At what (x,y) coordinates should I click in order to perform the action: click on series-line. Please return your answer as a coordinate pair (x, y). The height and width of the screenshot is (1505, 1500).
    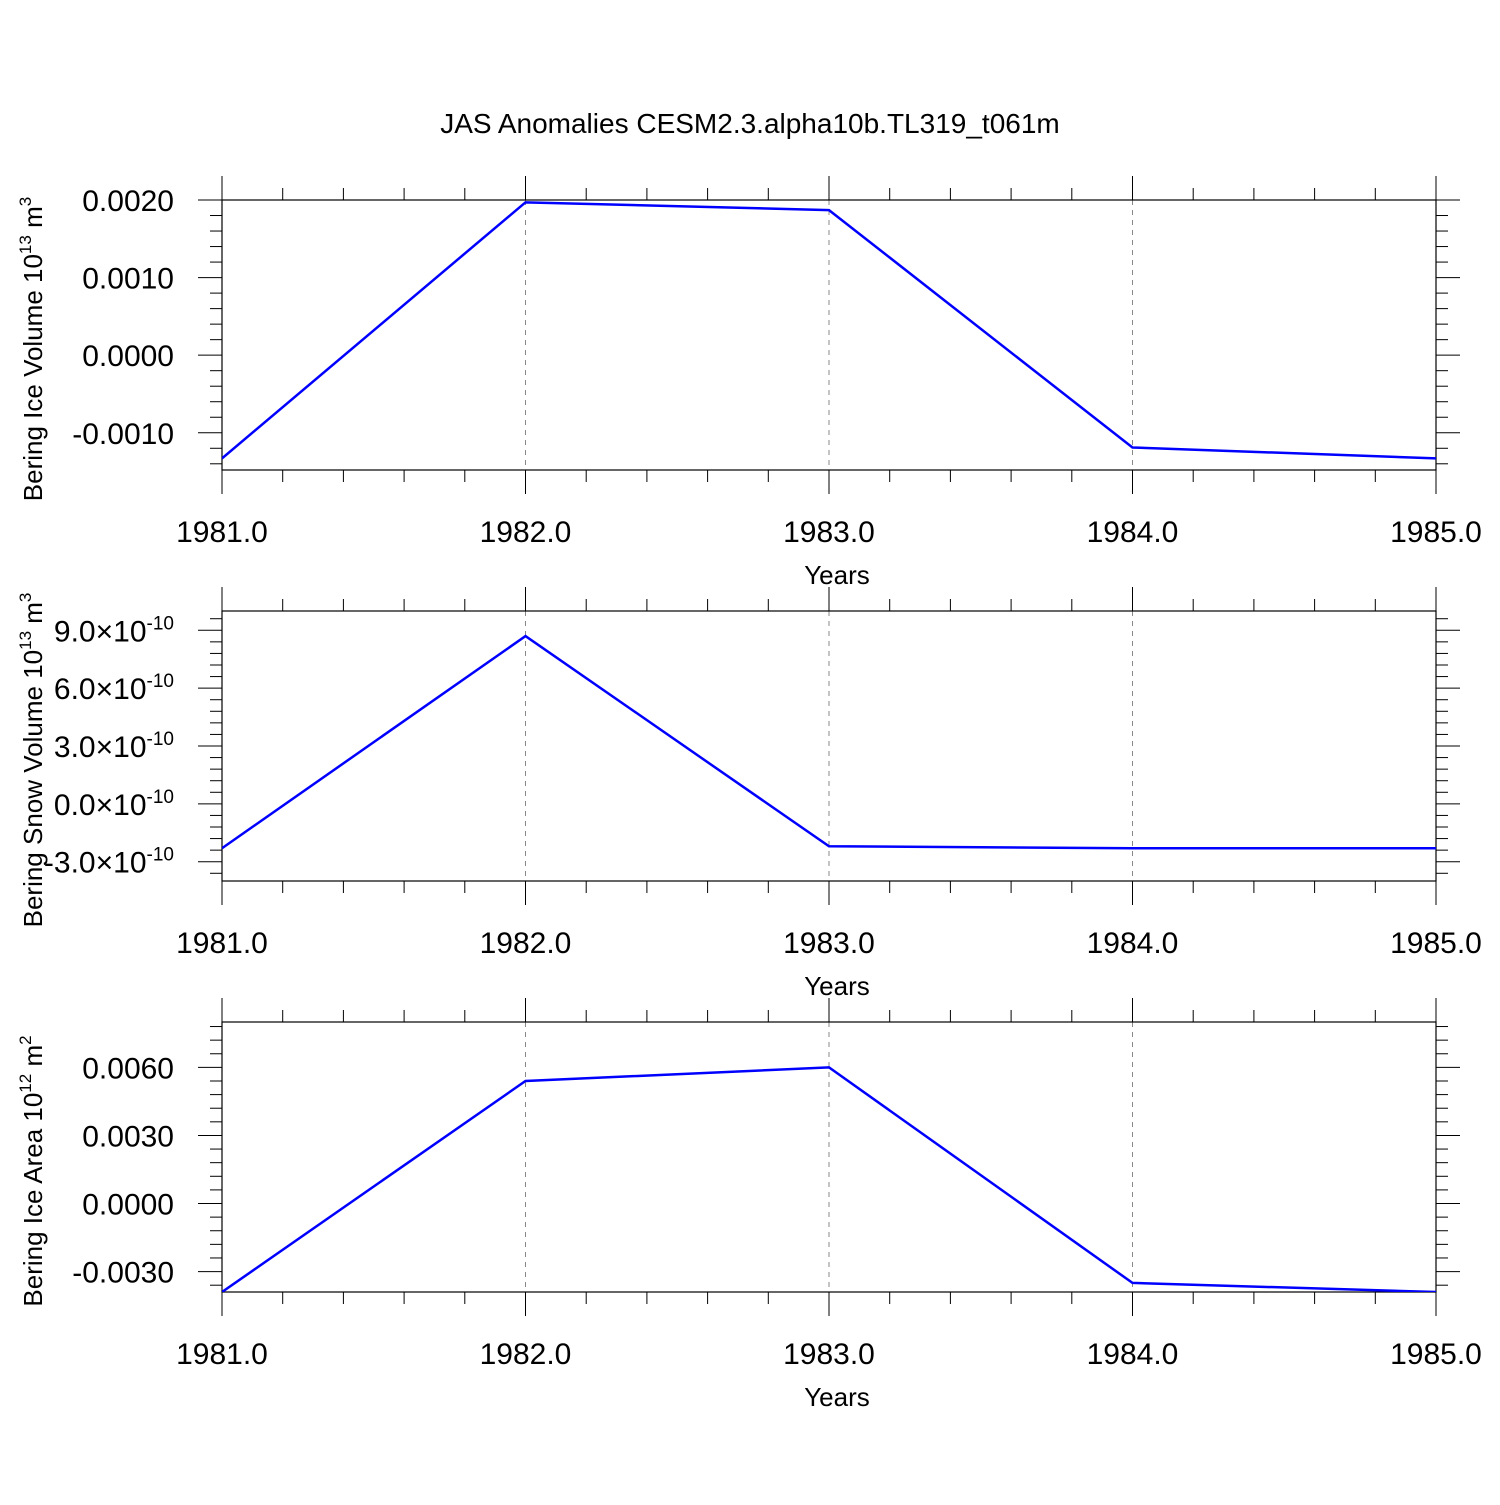
    Looking at the image, I should click on (829, 1179).